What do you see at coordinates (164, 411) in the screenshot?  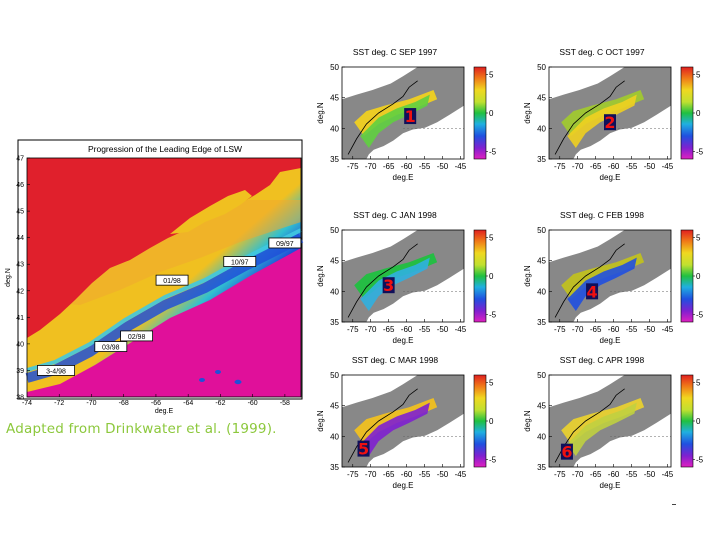 I see `lsw-x-axis-label: deg.E` at bounding box center [164, 411].